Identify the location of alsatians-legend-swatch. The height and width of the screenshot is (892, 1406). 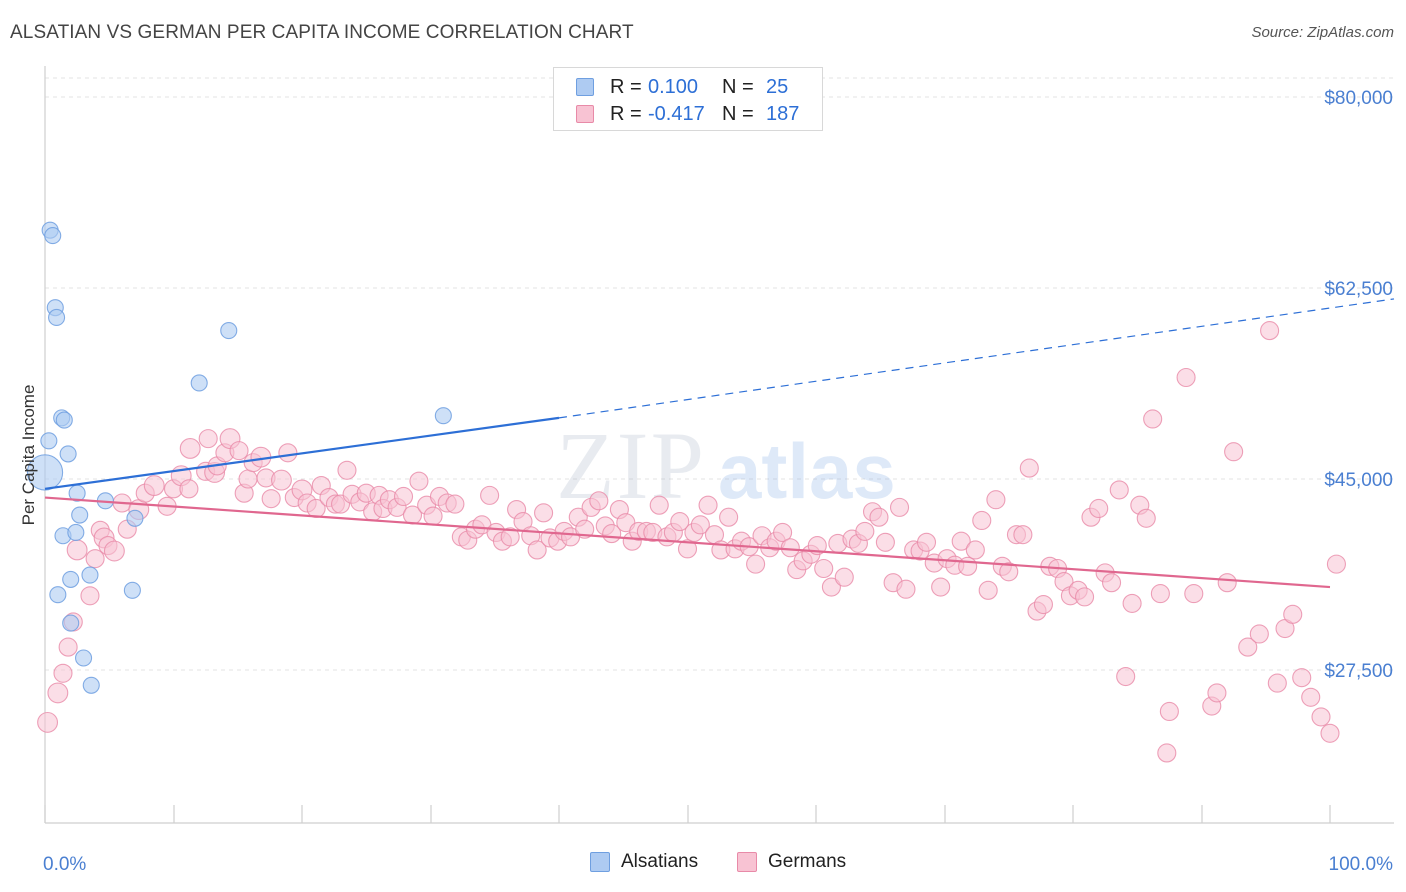
(600, 862).